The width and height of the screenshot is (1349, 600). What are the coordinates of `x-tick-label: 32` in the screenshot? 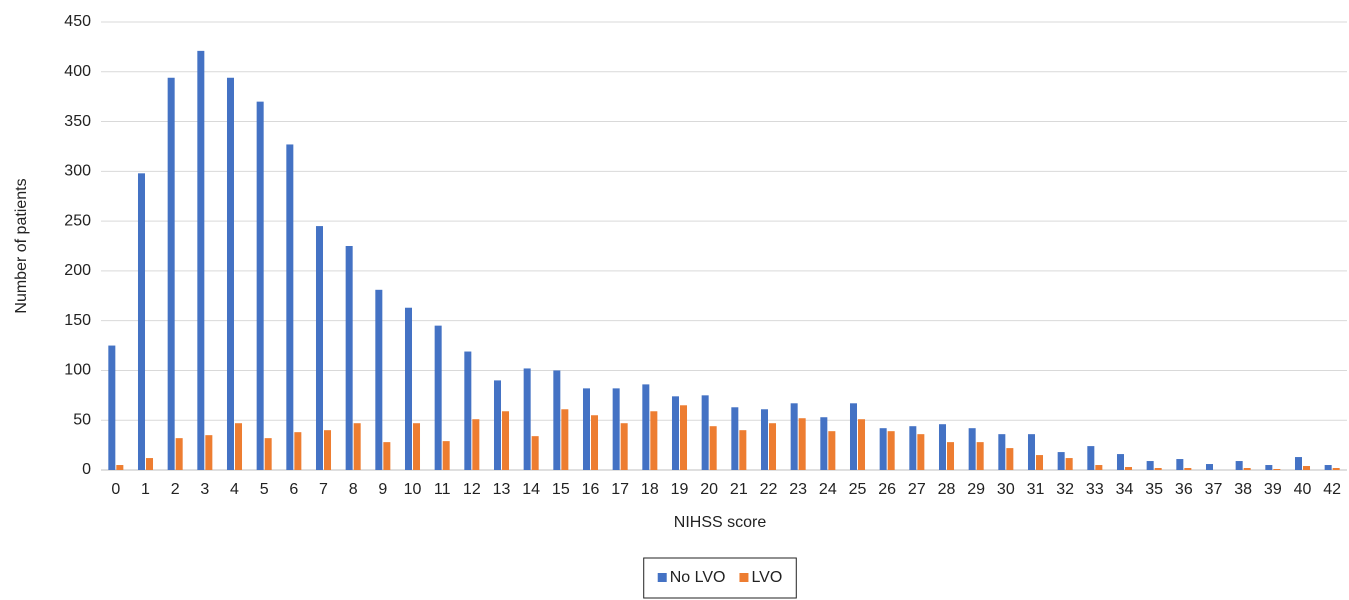 It's located at (1065, 489).